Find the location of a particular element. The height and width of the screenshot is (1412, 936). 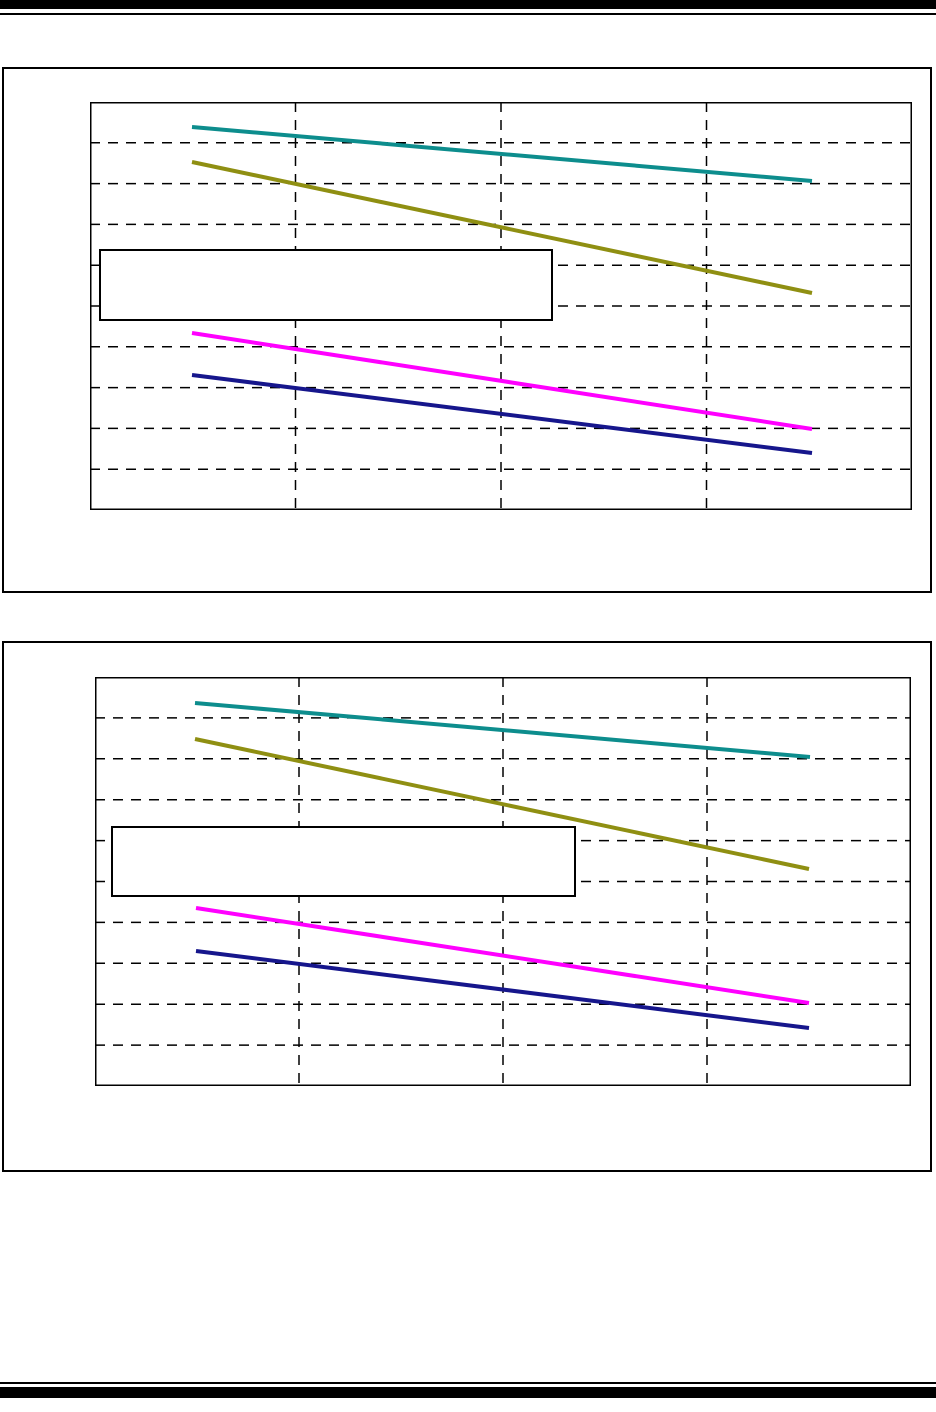

page-header-thin-rule is located at coordinates (468, 14).